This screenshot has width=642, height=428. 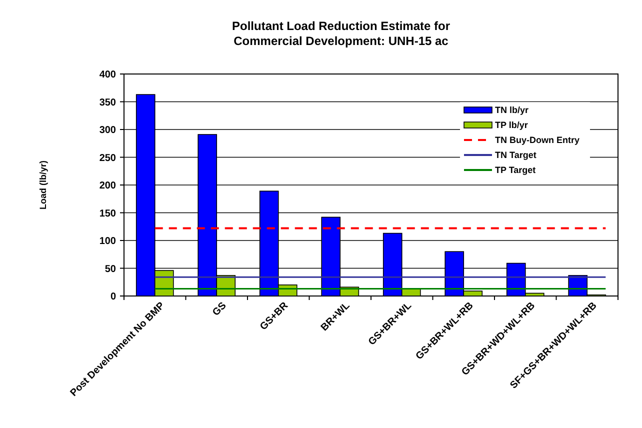 I want to click on y-tick-label: 400, so click(x=107, y=75).